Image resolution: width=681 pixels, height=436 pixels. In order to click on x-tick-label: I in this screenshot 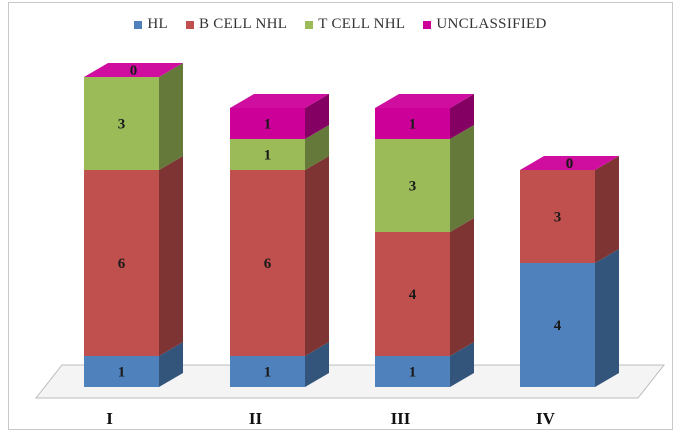, I will do `click(109, 418)`.